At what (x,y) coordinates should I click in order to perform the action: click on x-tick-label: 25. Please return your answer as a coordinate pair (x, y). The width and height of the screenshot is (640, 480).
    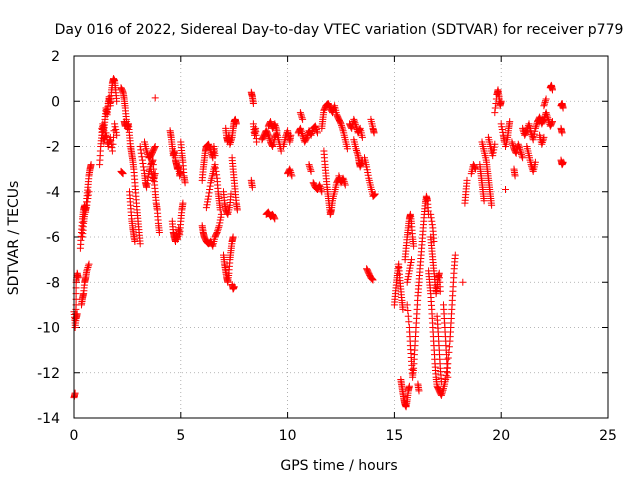
    Looking at the image, I should click on (608, 436).